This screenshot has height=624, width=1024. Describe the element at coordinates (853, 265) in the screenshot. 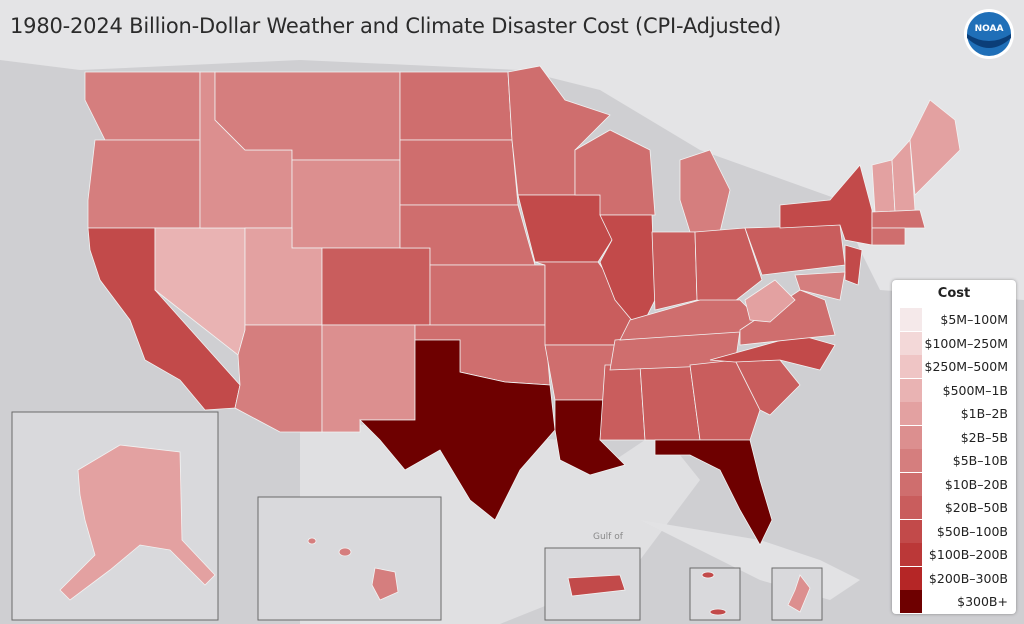

I see `state-new-jersey` at that location.